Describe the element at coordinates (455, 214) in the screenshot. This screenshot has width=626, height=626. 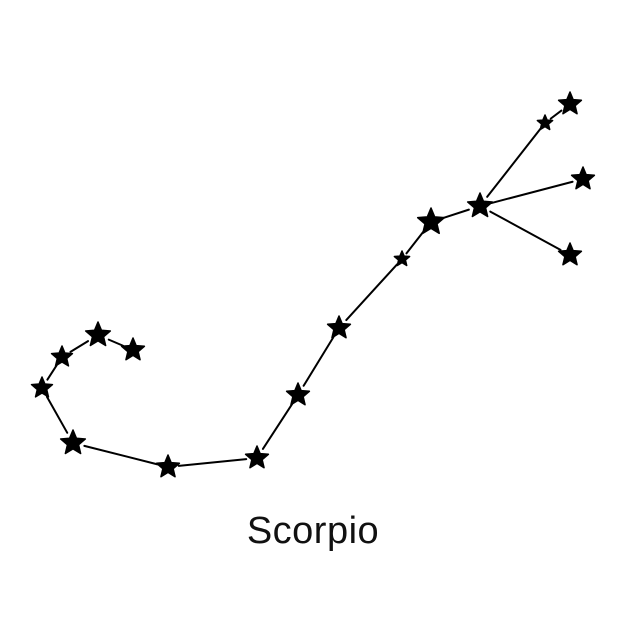
I see `constellation-link-body-6-head` at that location.